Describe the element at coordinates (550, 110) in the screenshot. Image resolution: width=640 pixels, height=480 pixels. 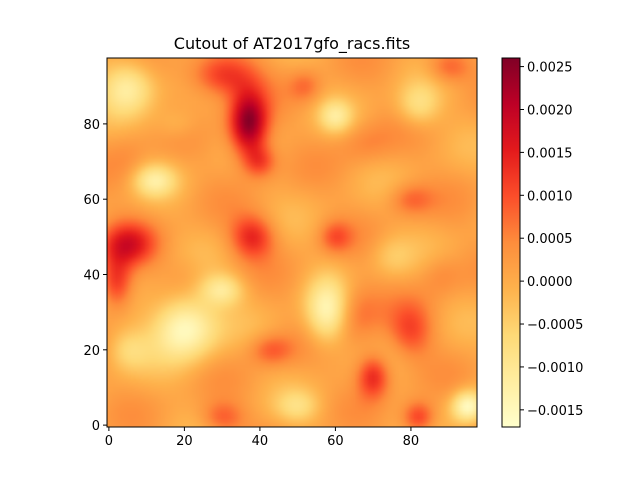
I see `colorbar-tick-label: 0.0020` at that location.